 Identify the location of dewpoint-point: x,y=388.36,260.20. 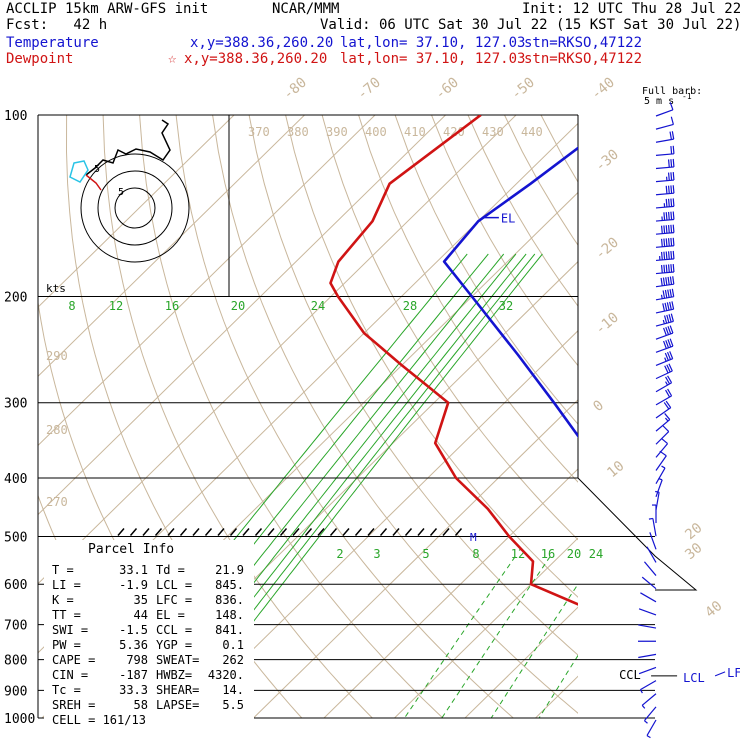
(256, 59).